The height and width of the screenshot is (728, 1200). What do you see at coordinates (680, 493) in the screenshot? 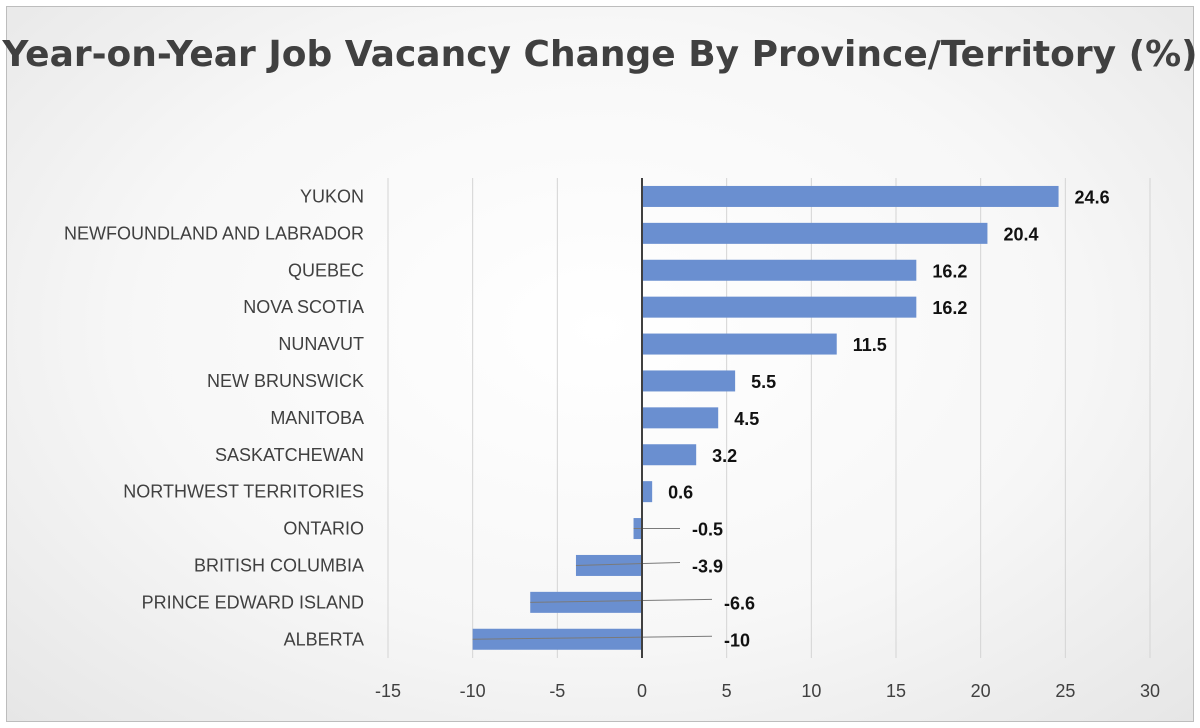
I see `data-label: 0.6` at bounding box center [680, 493].